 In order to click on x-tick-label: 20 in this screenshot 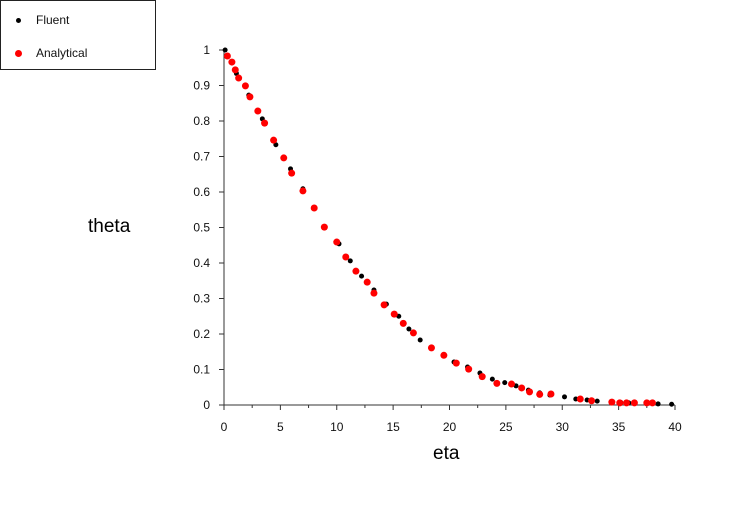, I will do `click(450, 427)`.